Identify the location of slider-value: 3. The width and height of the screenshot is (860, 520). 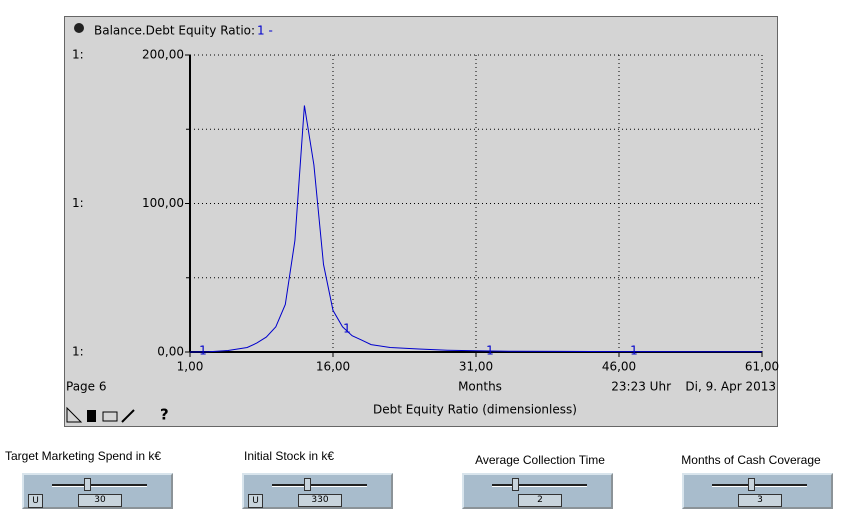
(760, 500).